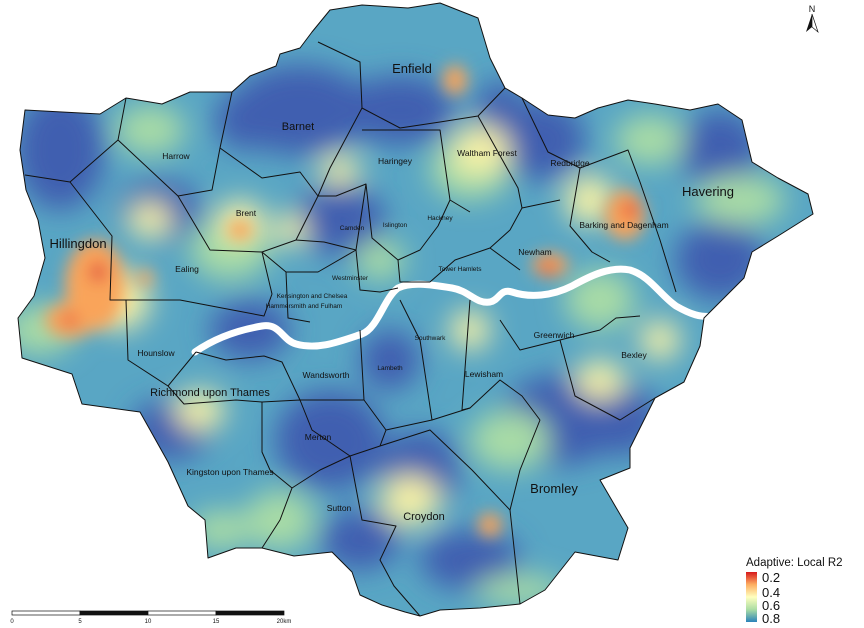 The image size is (864, 628). Describe the element at coordinates (771, 618) in the screenshot. I see `legend-value-3: 0.8` at that location.